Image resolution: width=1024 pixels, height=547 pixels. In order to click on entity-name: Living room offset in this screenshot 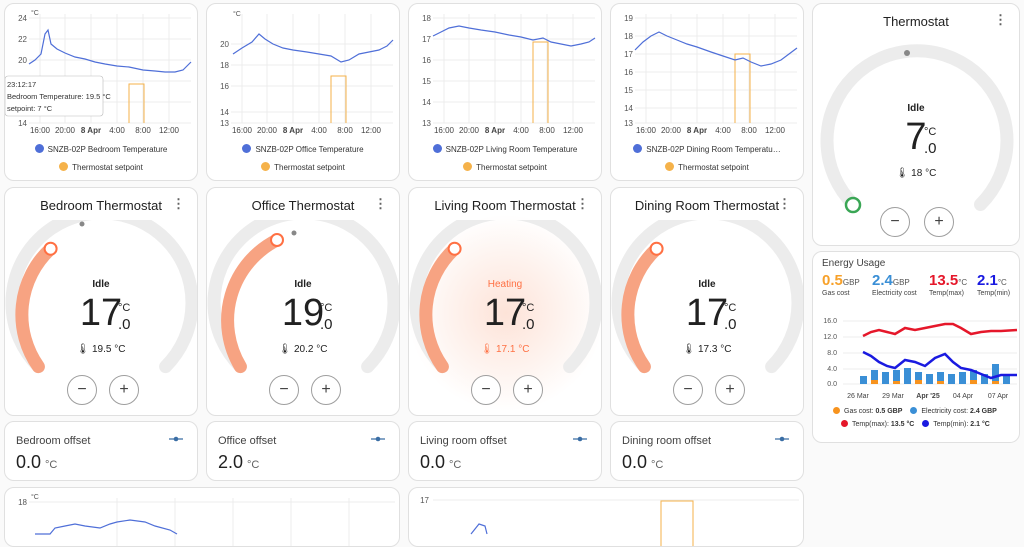, I will do `click(463, 441)`.